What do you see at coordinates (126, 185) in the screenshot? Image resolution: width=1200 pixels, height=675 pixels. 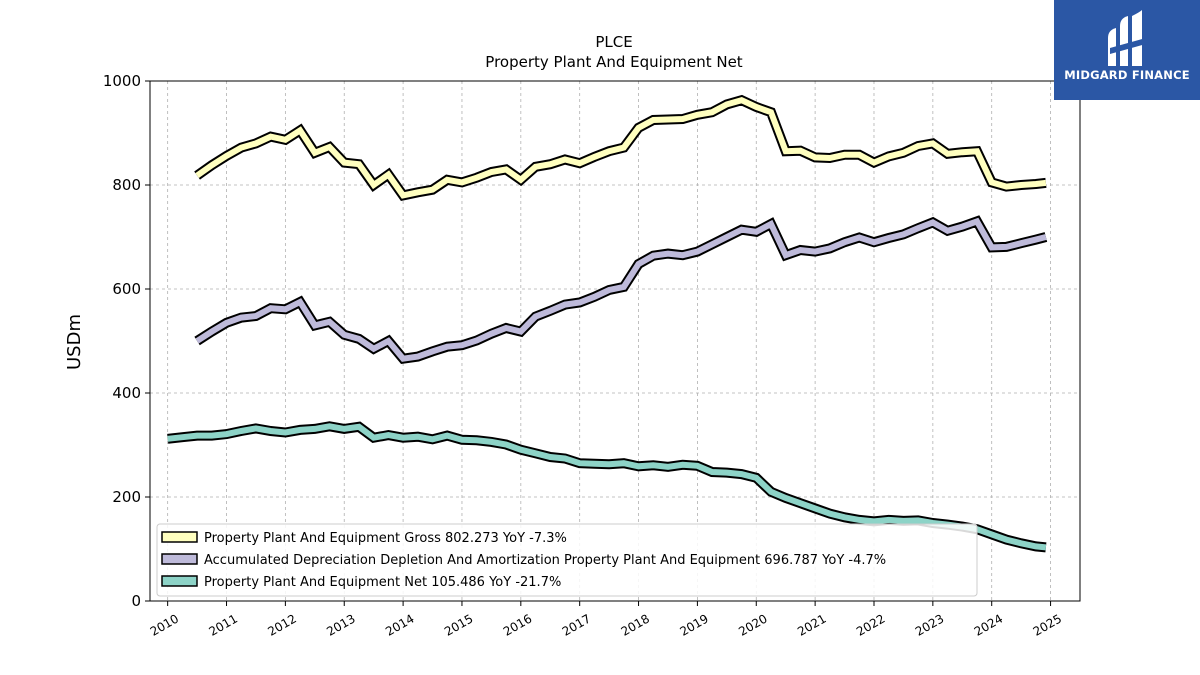 I see `y-tick-label: 800` at bounding box center [126, 185].